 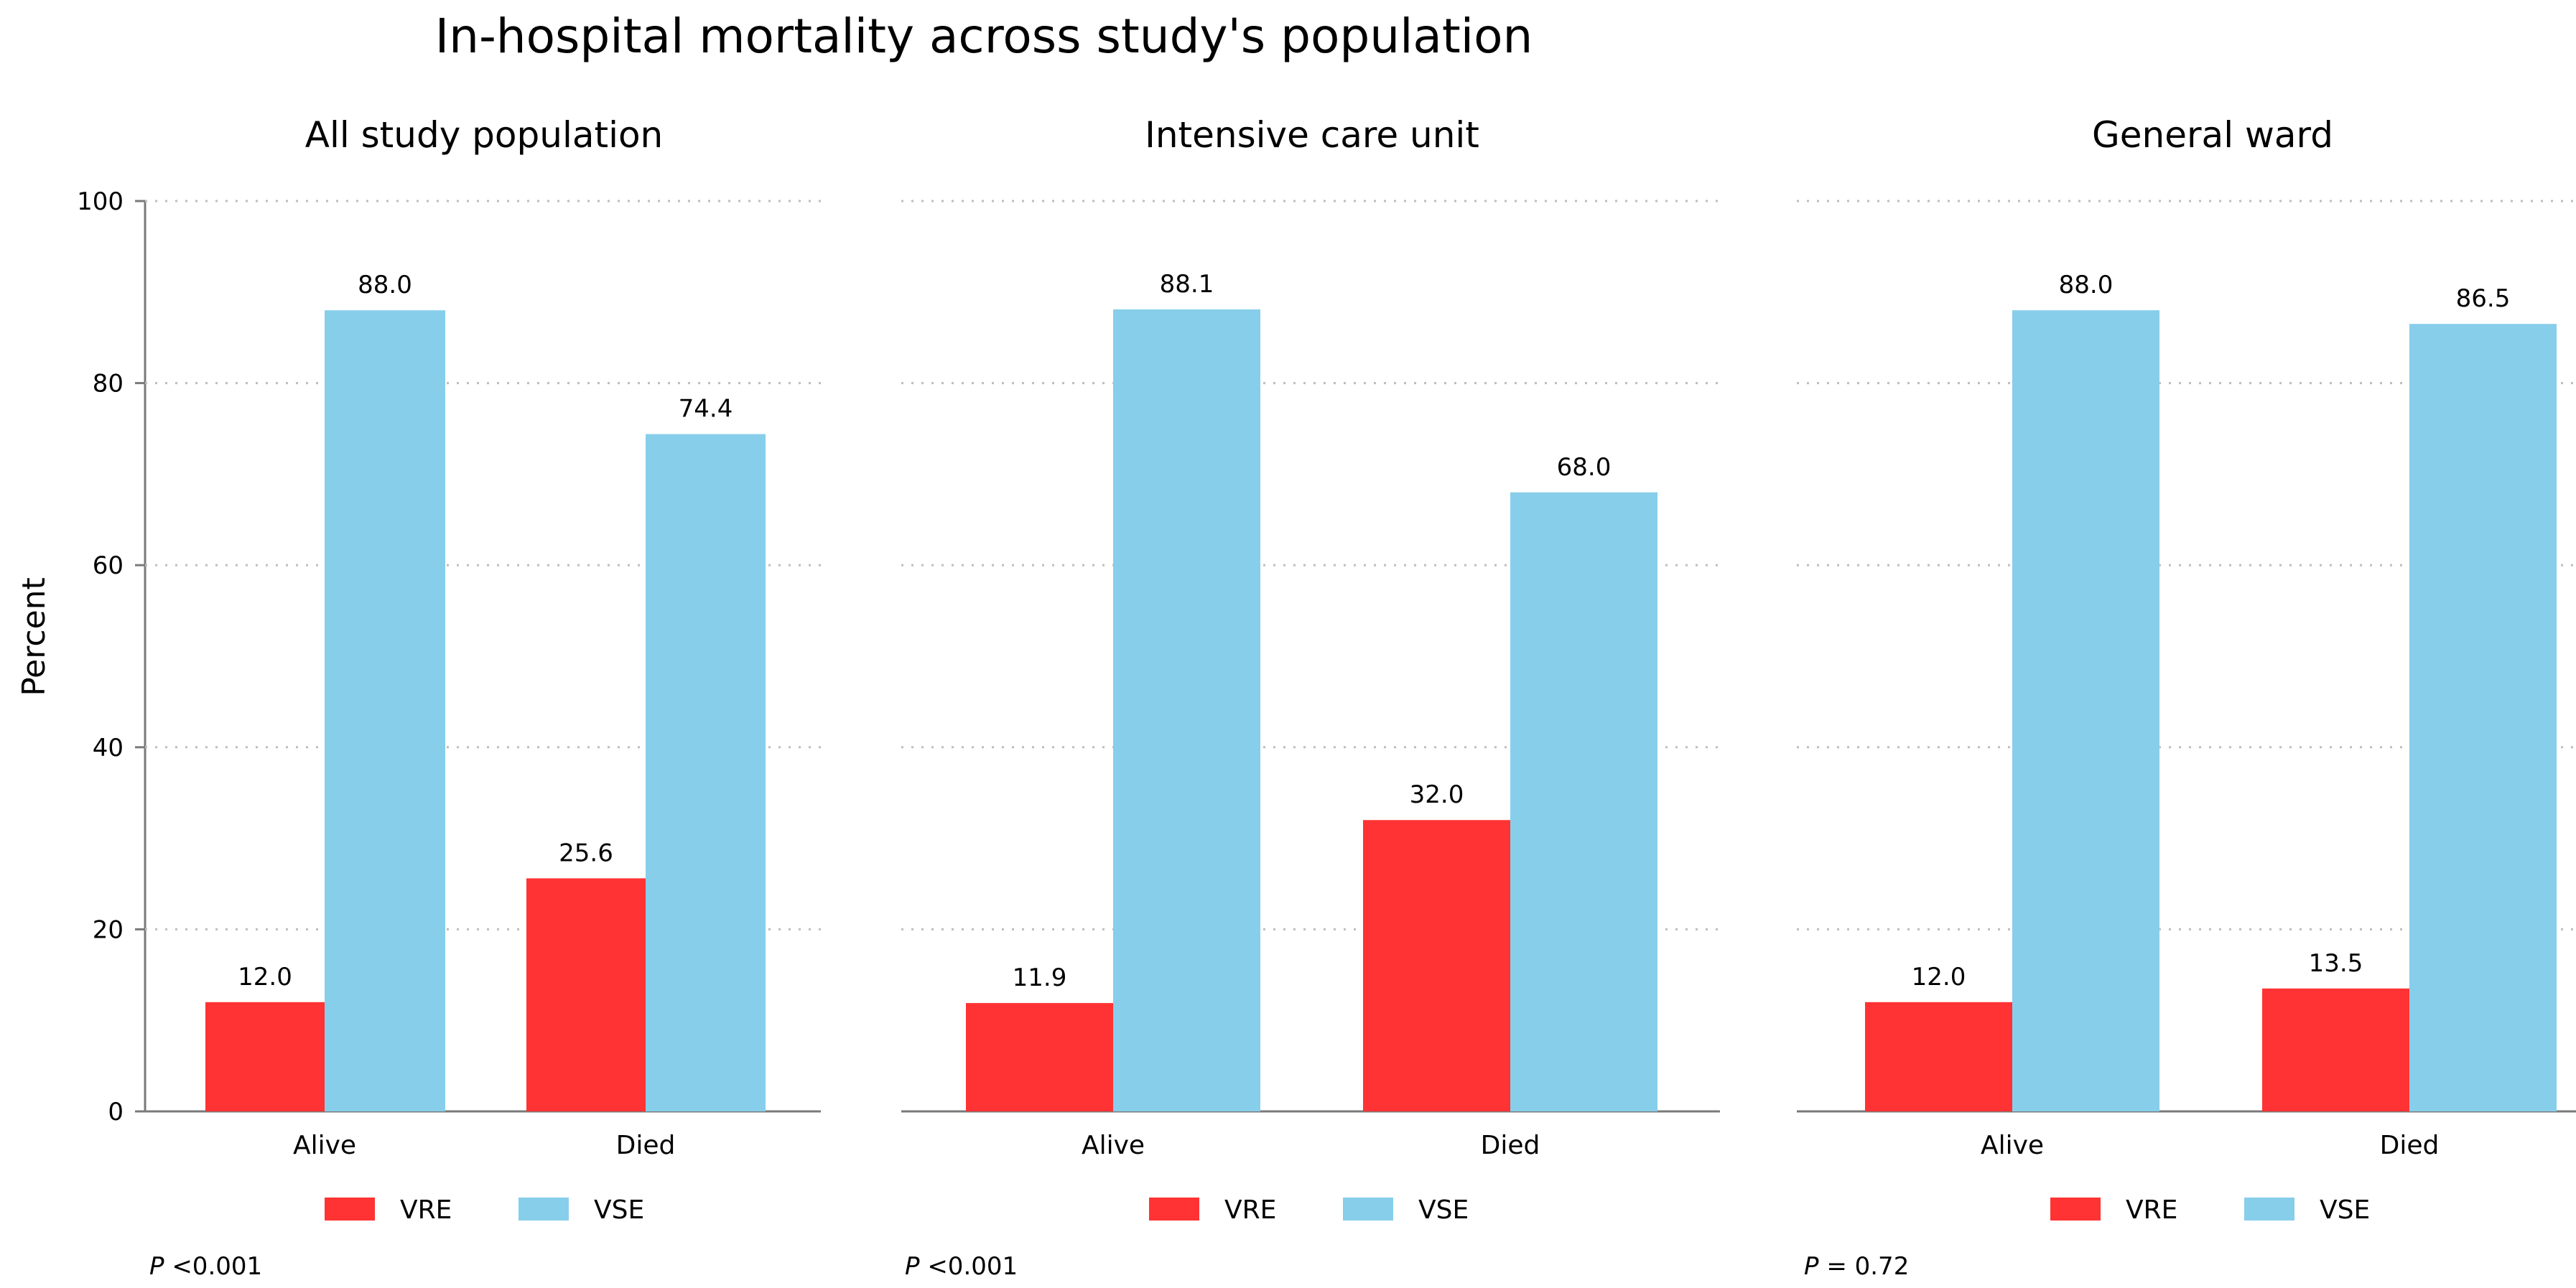 I want to click on p-value-note: P = 0.72, so click(x=1857, y=1266).